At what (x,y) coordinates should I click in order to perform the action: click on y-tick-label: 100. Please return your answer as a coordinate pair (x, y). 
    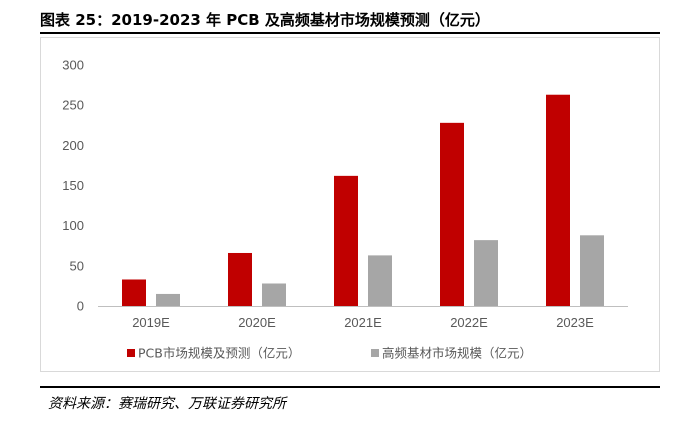
    Looking at the image, I should click on (73, 225).